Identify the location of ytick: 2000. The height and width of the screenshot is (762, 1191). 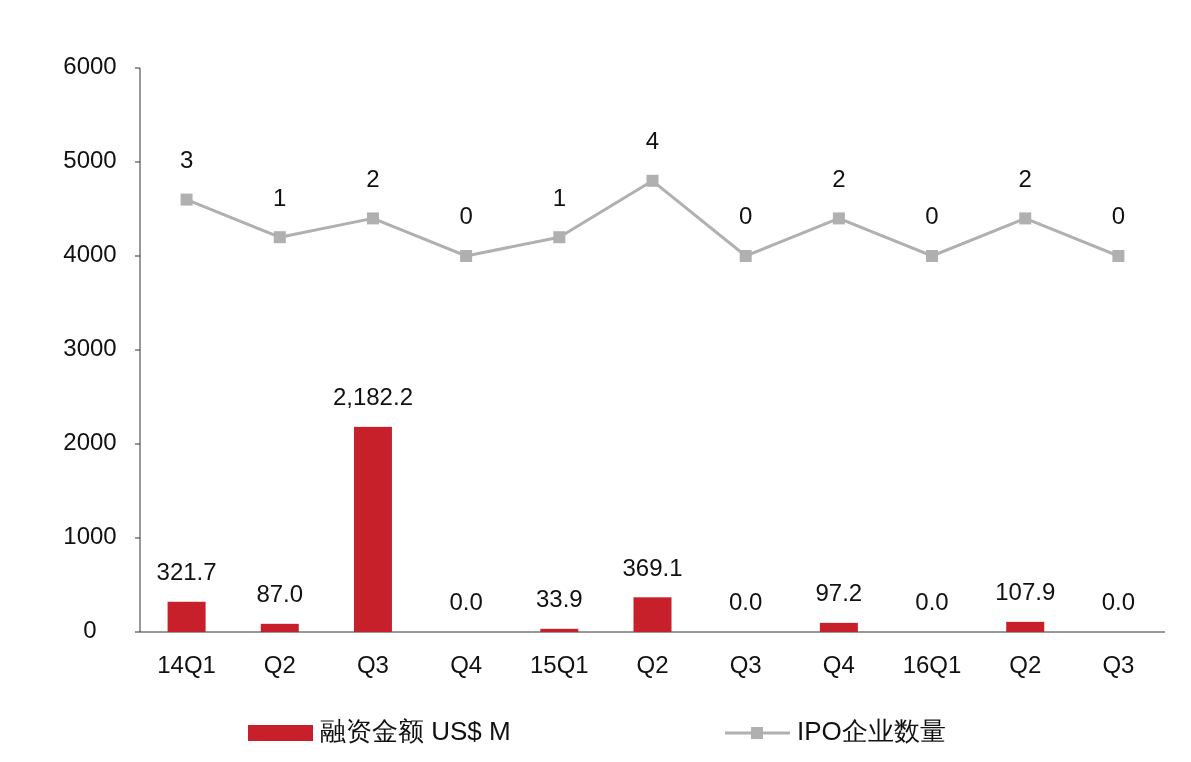
(90, 442).